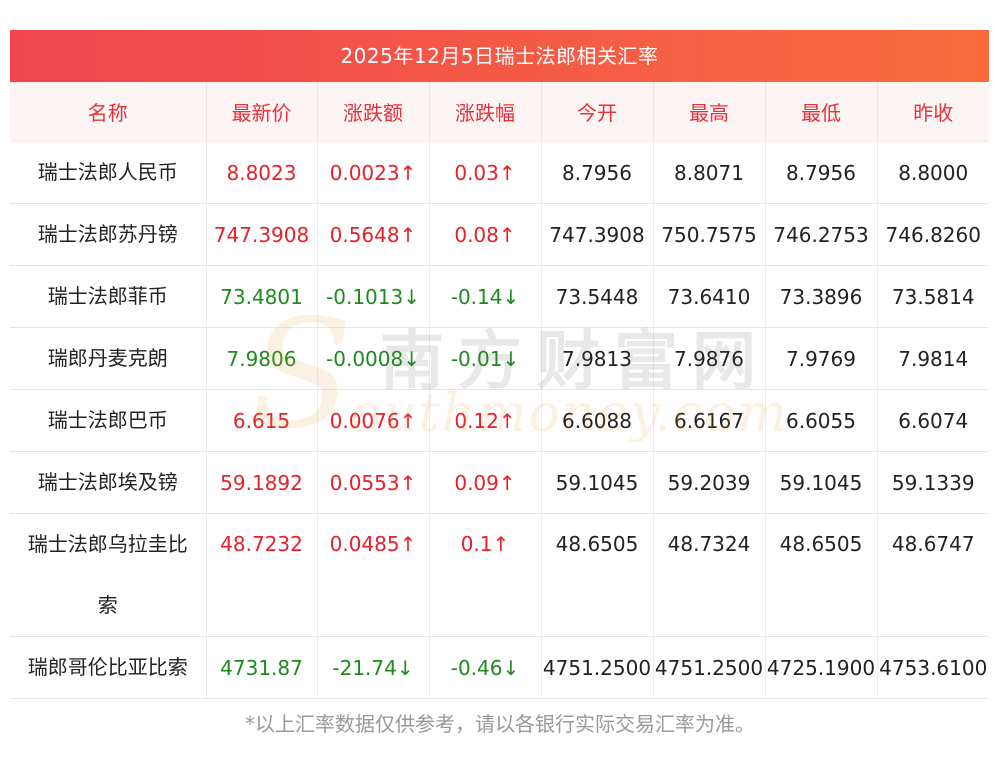 The height and width of the screenshot is (757, 1000). Describe the element at coordinates (709, 358) in the screenshot. I see `high-price: 7.9876` at that location.